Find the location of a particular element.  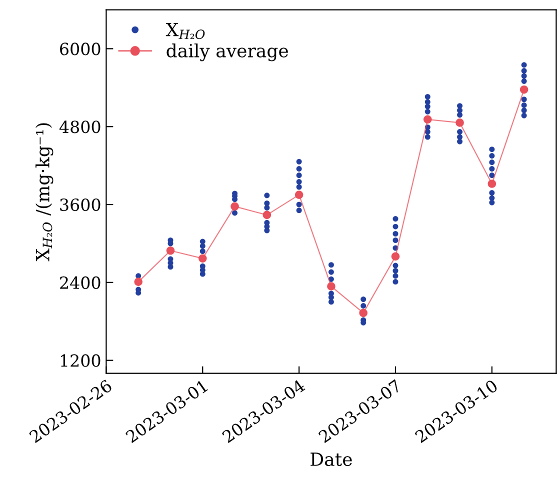

y-tick-label: 4800 is located at coordinates (79, 127).